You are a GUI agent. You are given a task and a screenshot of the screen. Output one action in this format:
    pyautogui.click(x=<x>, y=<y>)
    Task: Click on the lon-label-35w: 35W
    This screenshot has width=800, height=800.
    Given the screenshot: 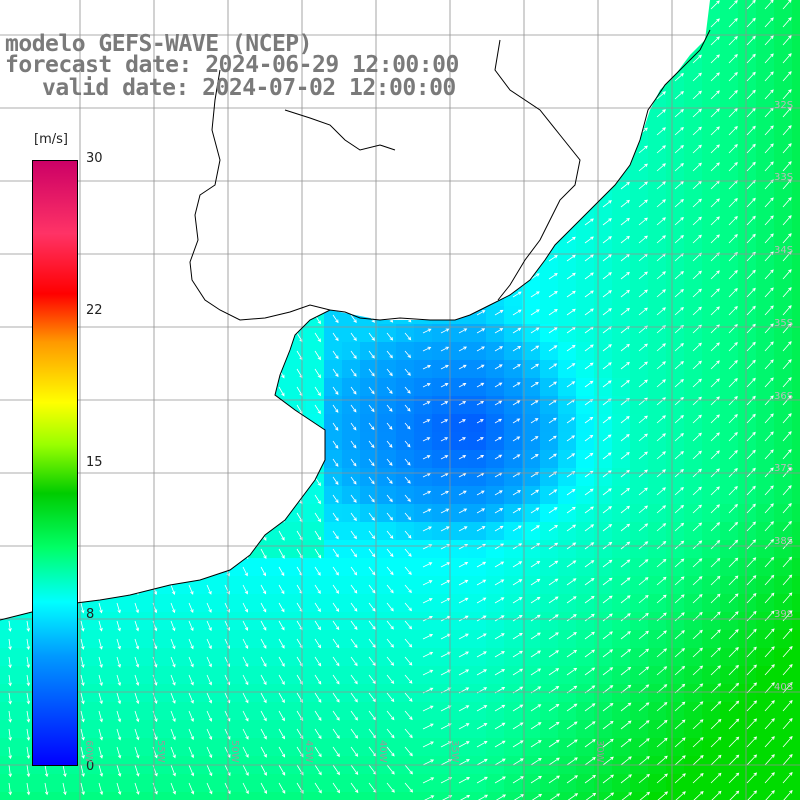 What is the action you would take?
    pyautogui.click(x=454, y=751)
    